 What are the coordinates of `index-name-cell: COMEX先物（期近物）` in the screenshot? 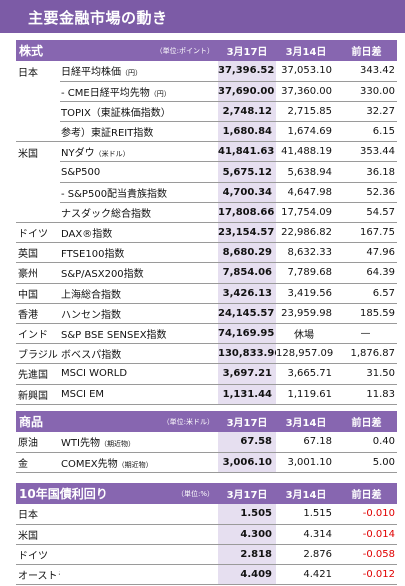 It's located at (139, 462).